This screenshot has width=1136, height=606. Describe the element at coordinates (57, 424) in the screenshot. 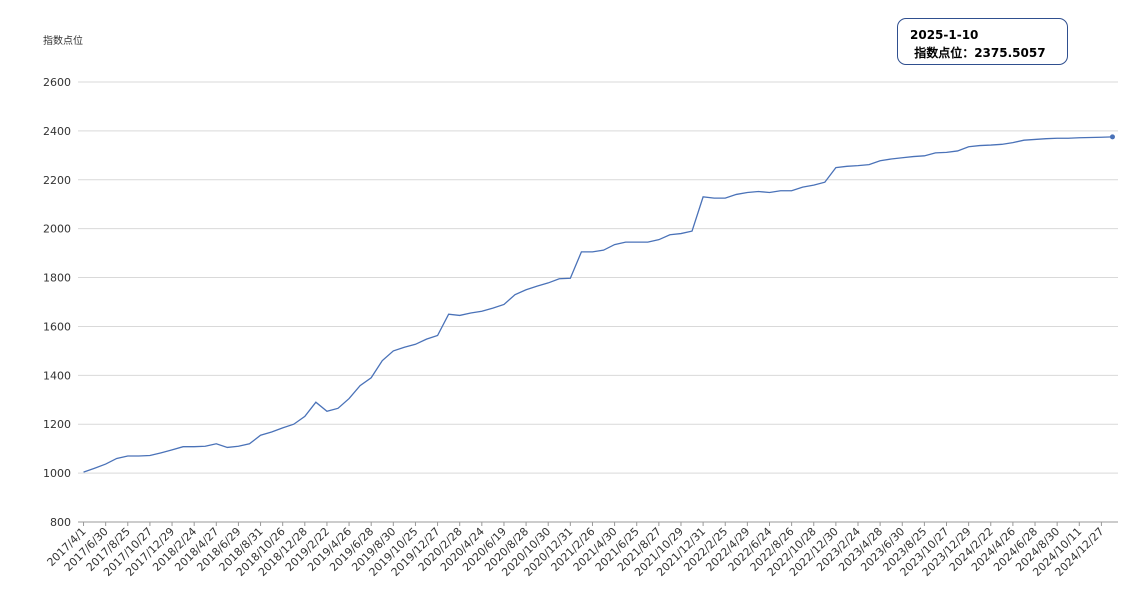

I see `y-tick-label: 1200` at that location.